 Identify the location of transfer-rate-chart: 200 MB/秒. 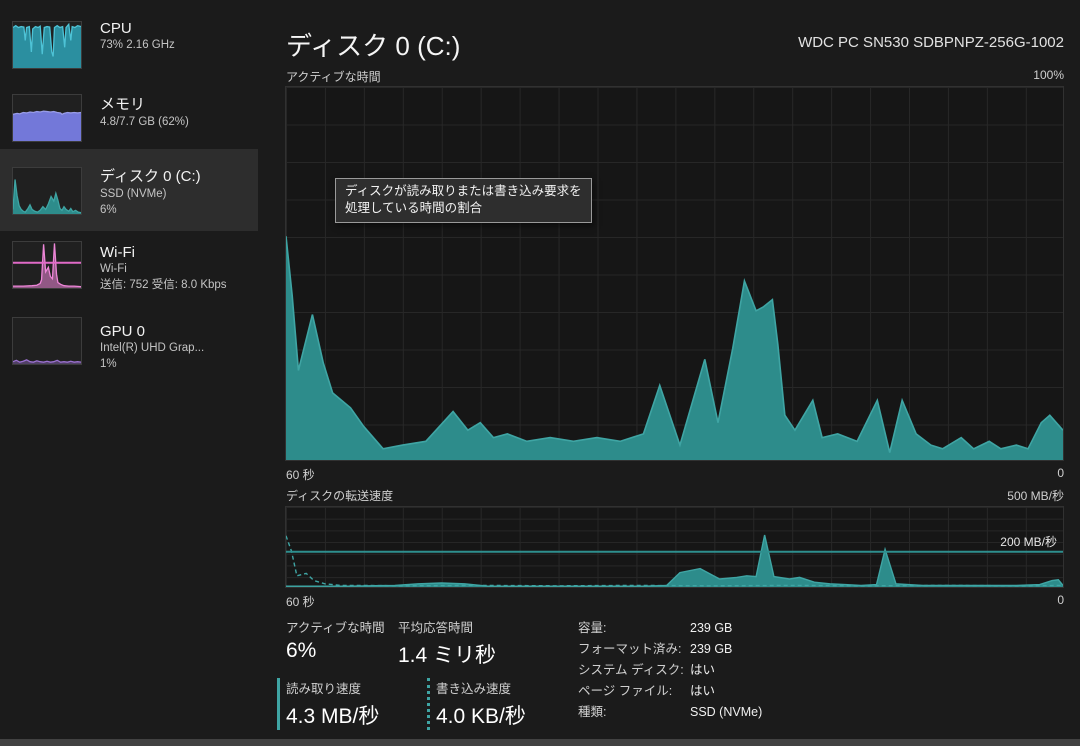
(674, 547).